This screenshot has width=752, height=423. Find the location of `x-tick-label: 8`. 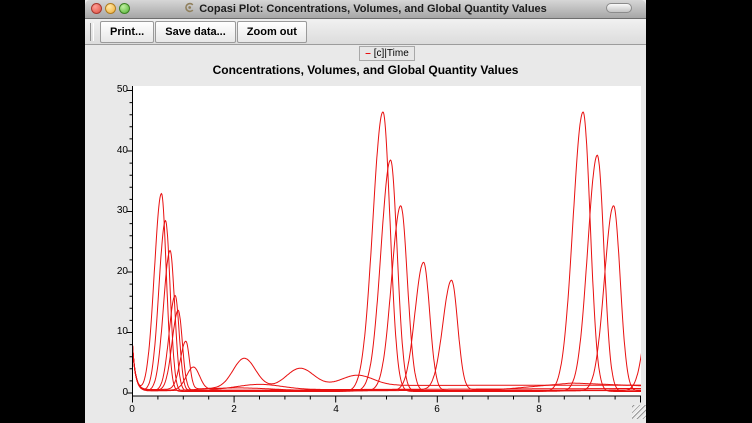

x-tick-label: 8 is located at coordinates (539, 409).